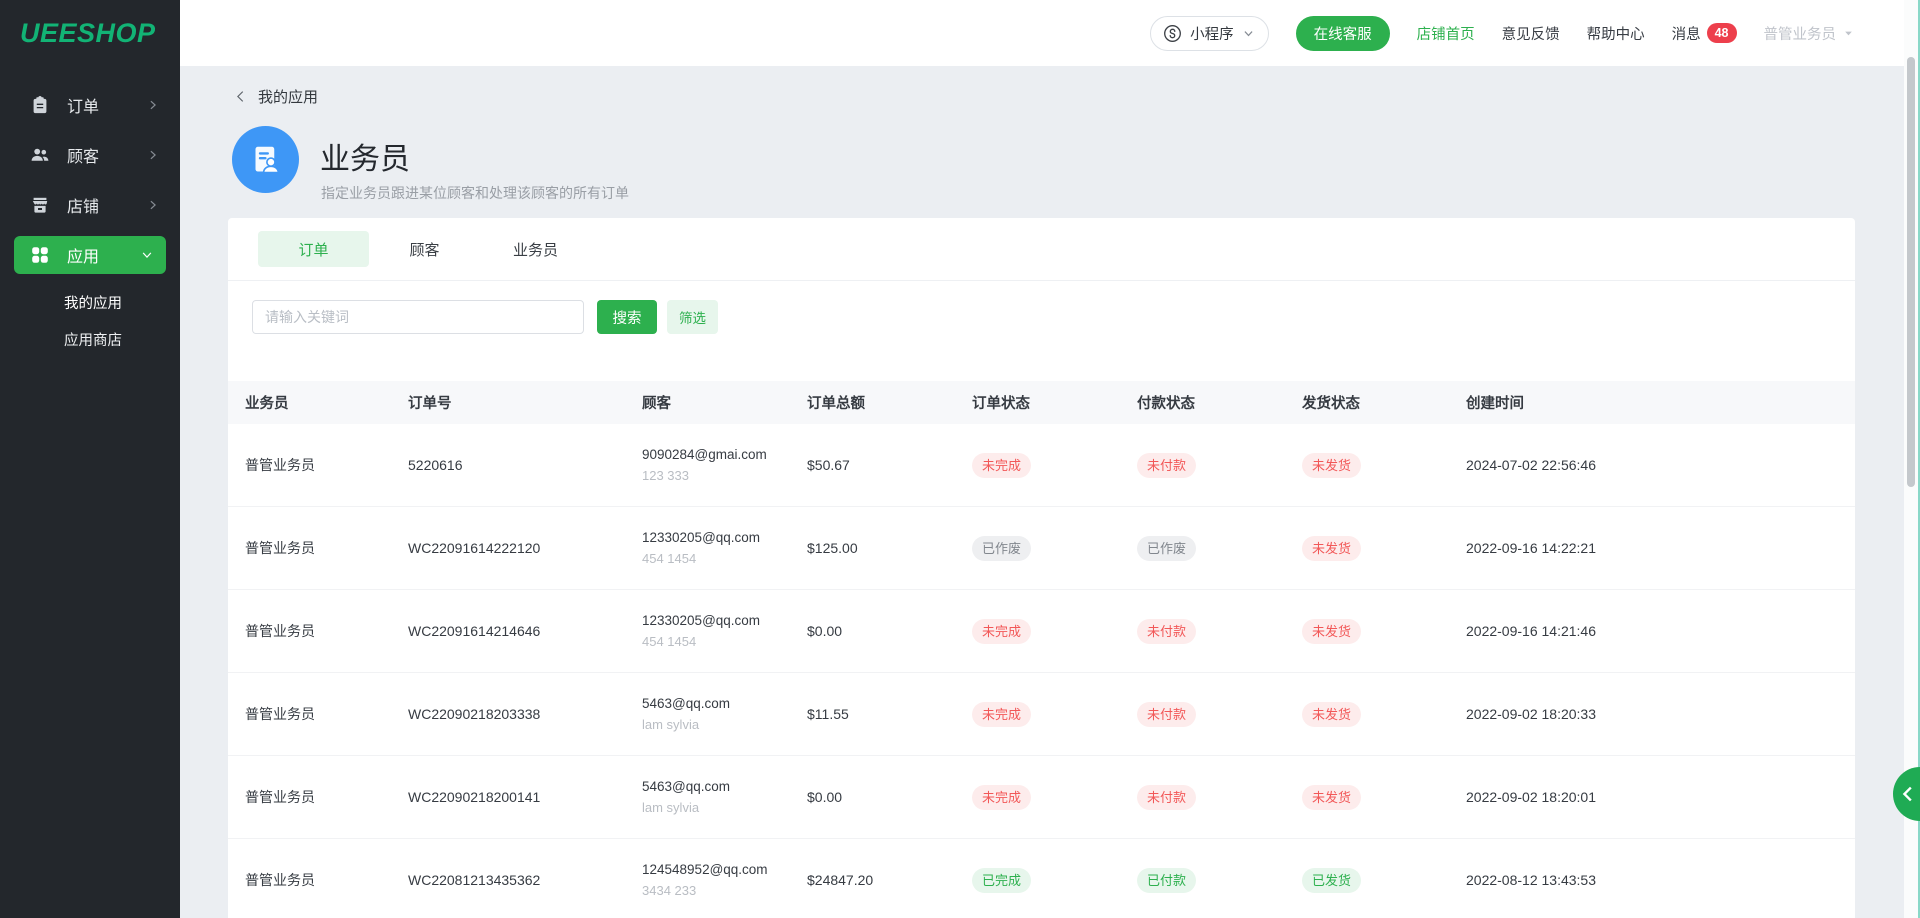 The width and height of the screenshot is (1920, 918). I want to click on sidebar-item-apps-slot: 应用, so click(90, 255).